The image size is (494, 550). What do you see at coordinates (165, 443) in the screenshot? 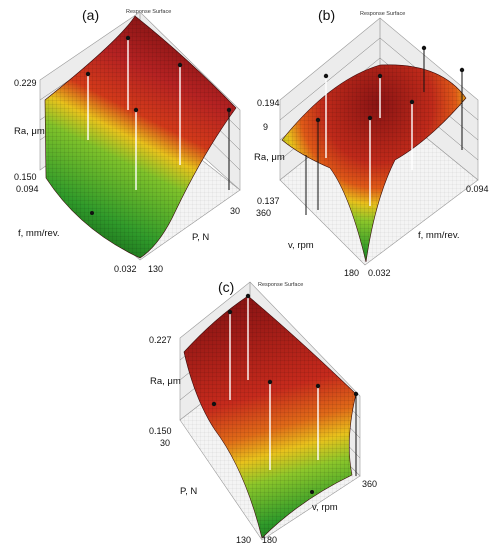
I see `panel-c-x-tick-0: 30` at bounding box center [165, 443].